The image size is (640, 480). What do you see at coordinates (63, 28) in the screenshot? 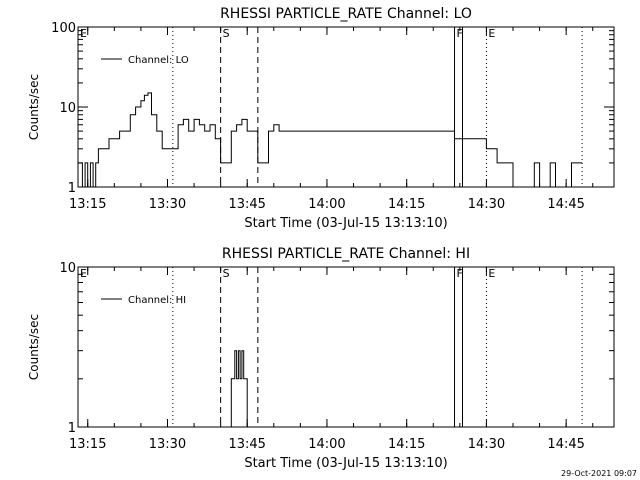
I see `y-tick-label: 100` at bounding box center [63, 28].